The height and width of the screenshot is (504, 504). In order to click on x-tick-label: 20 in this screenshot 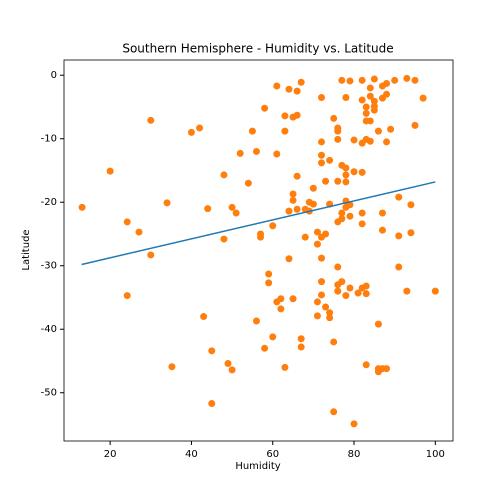, I will do `click(110, 454)`.